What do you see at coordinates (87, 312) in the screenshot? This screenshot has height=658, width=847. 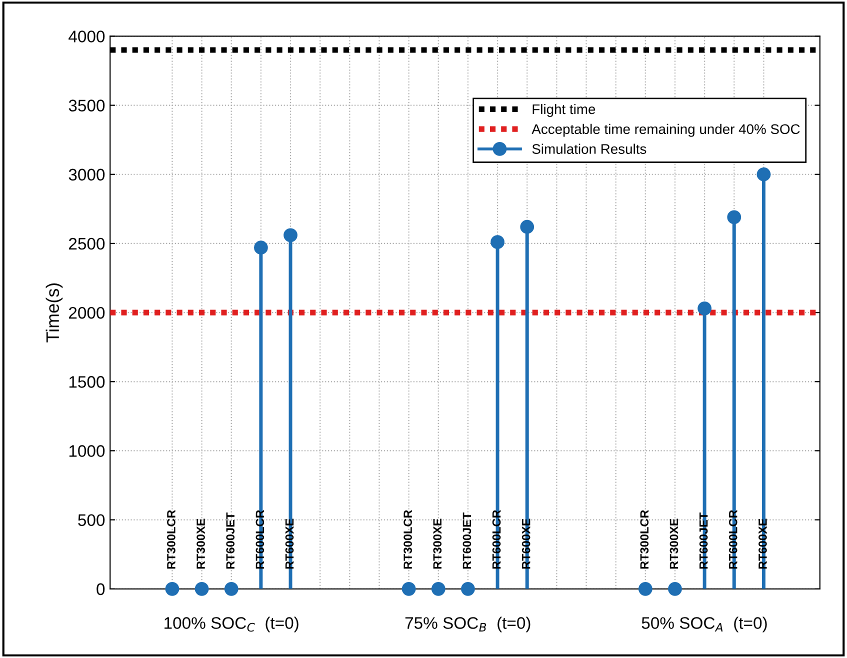 I see `y-tick-label: 2000` at bounding box center [87, 312].